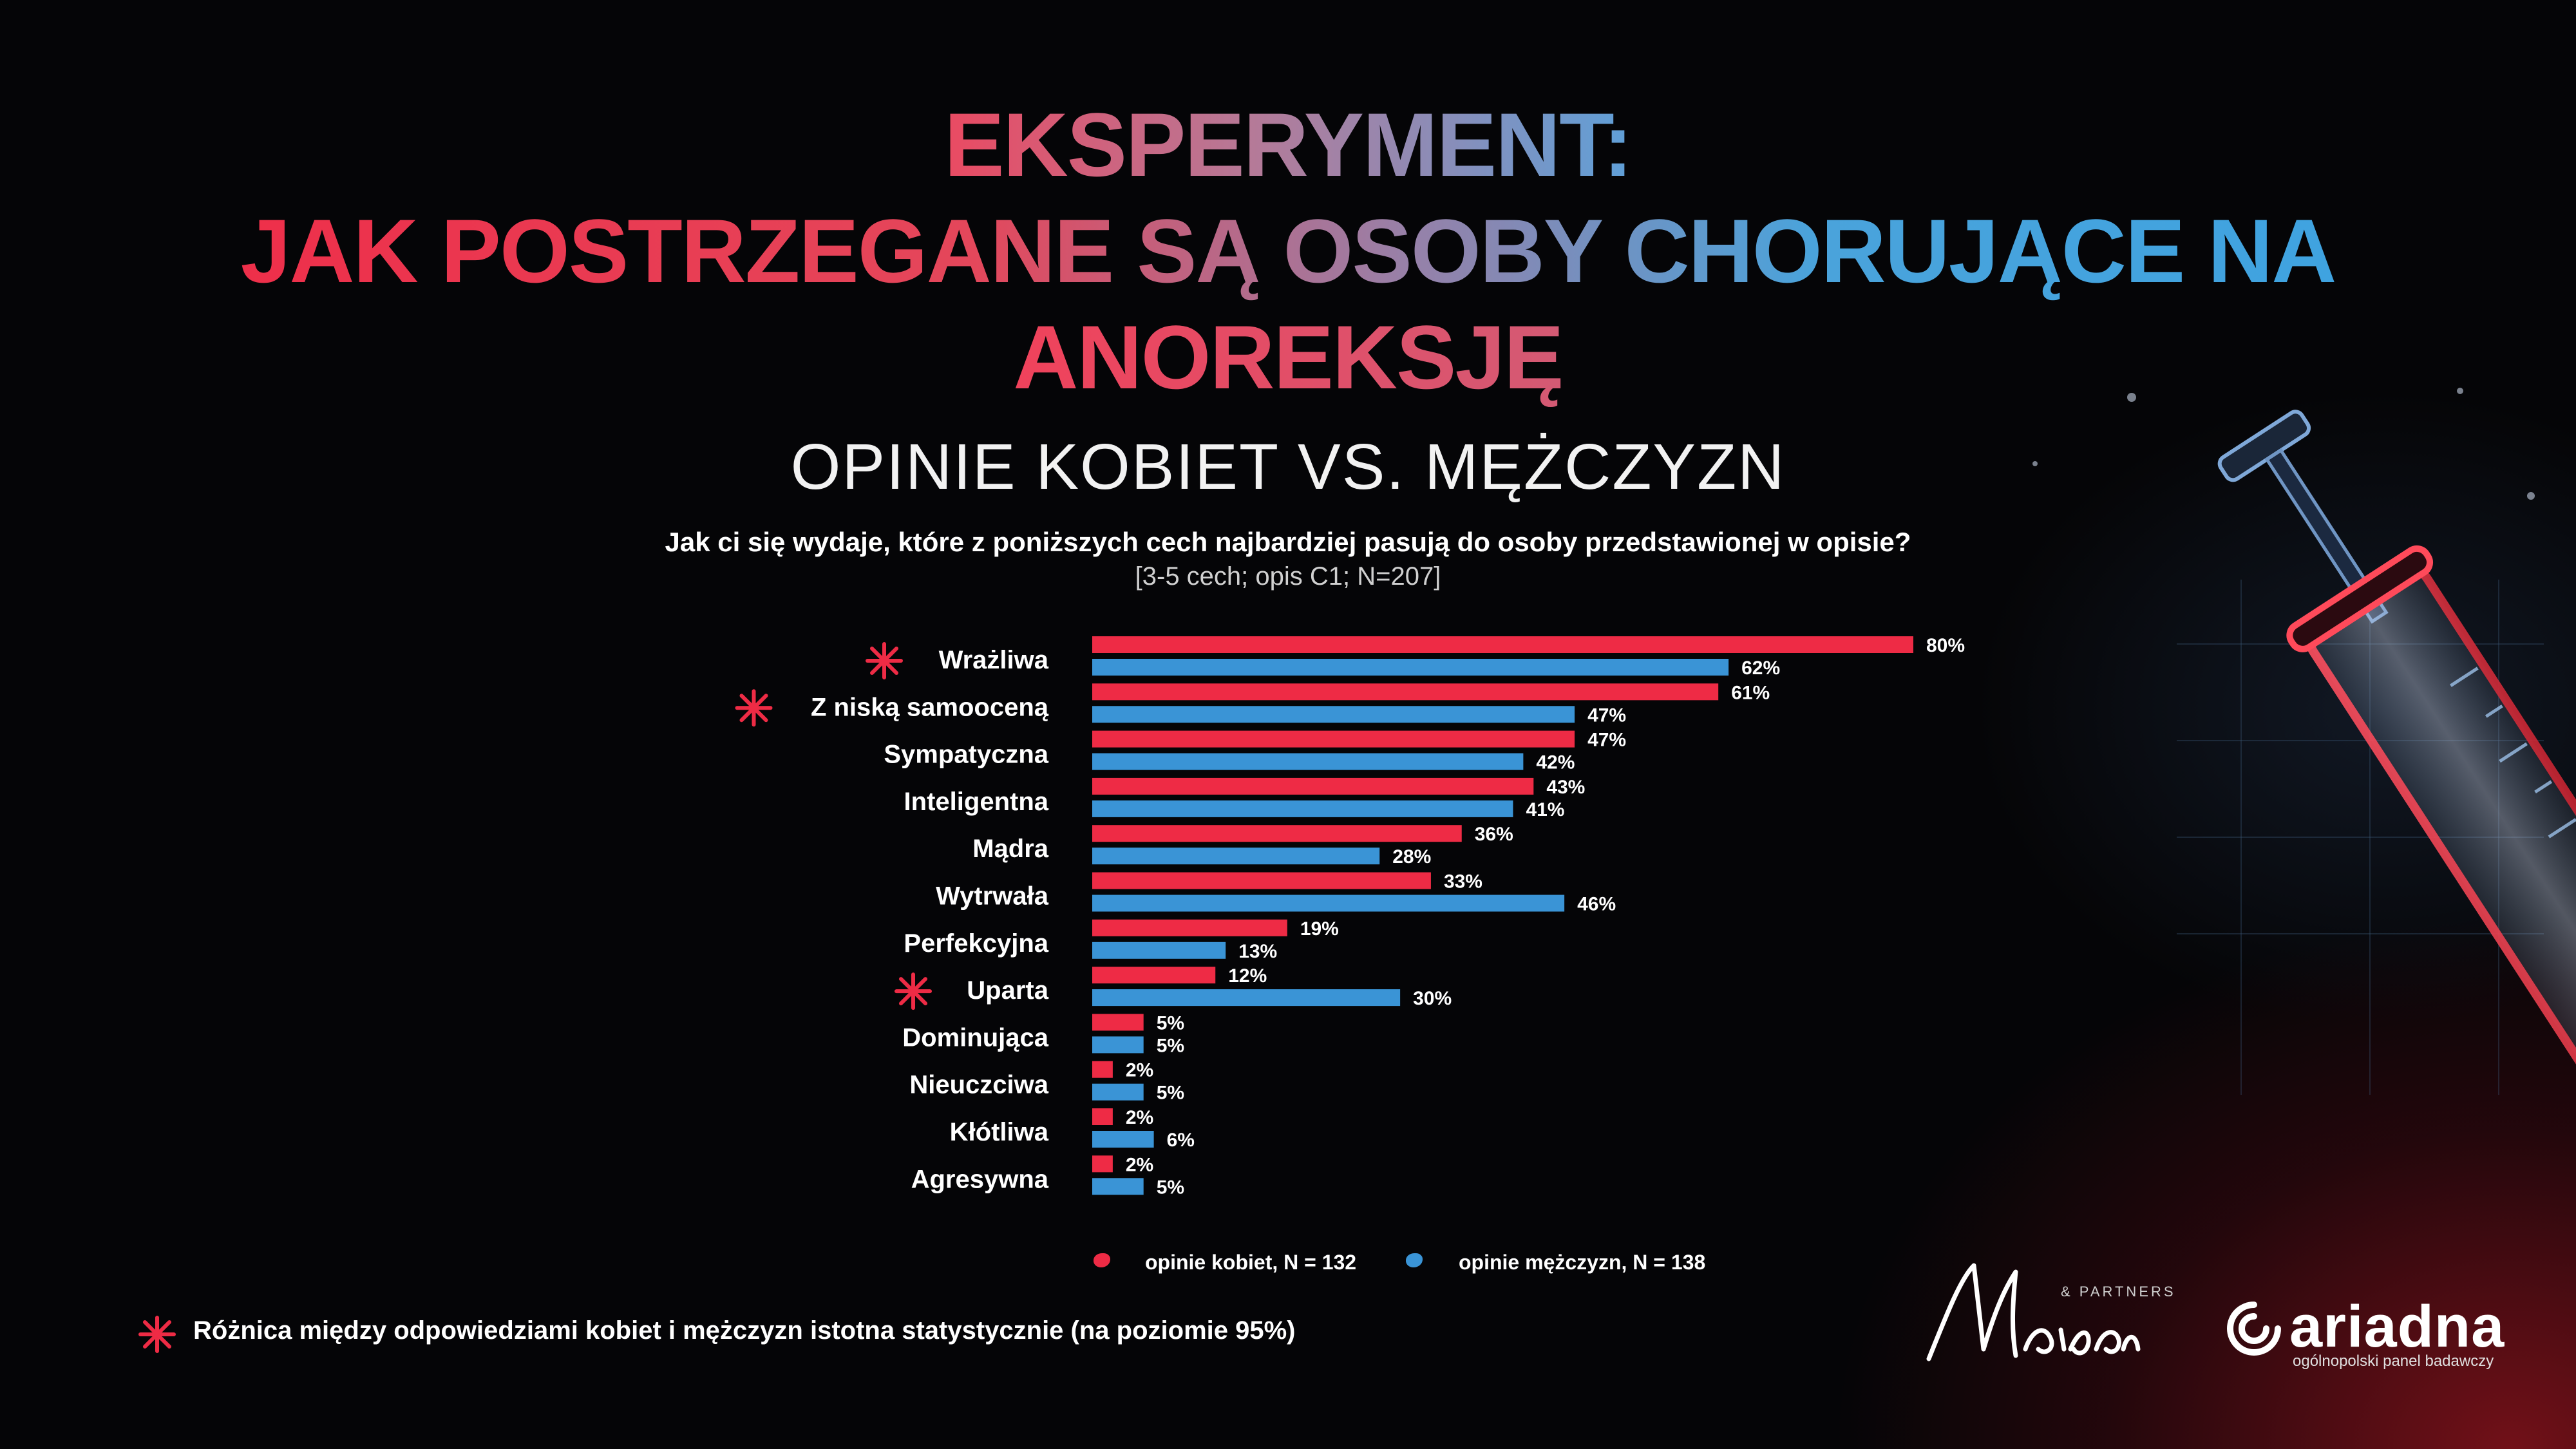  What do you see at coordinates (976, 943) in the screenshot?
I see `category-label: Perfekcyjna` at bounding box center [976, 943].